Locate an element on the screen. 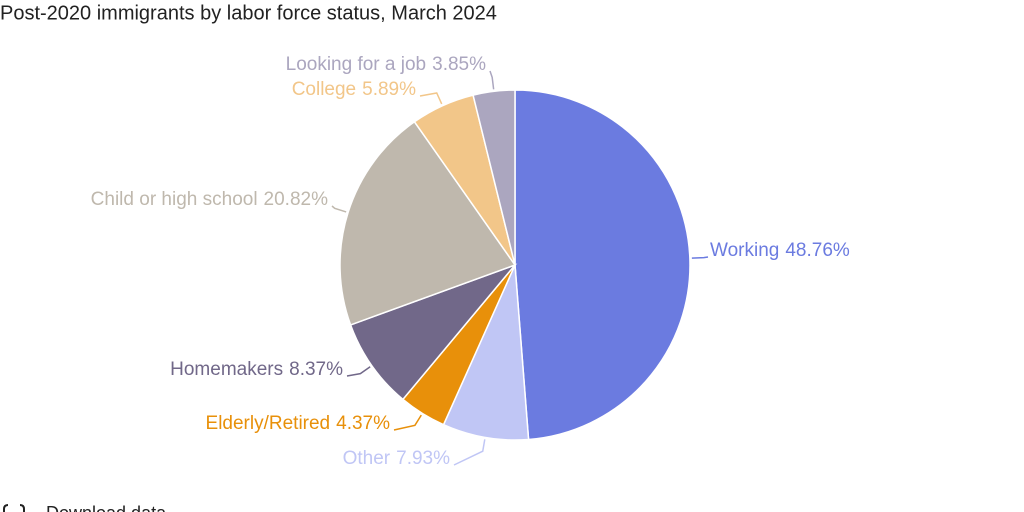  value-label: 48.76% is located at coordinates (817, 250).